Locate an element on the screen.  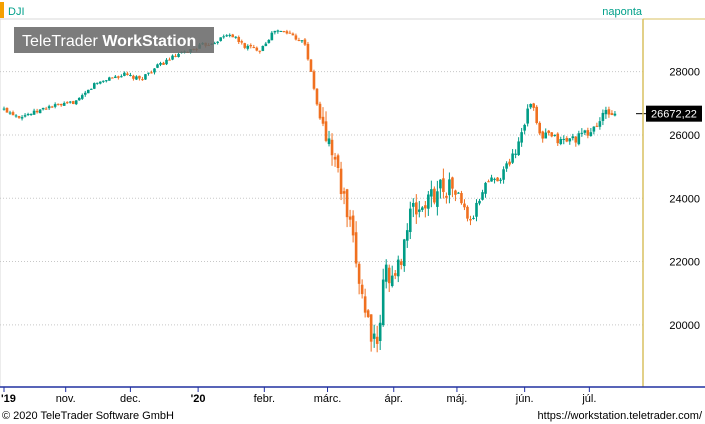
last-price-box is located at coordinates (674, 113).